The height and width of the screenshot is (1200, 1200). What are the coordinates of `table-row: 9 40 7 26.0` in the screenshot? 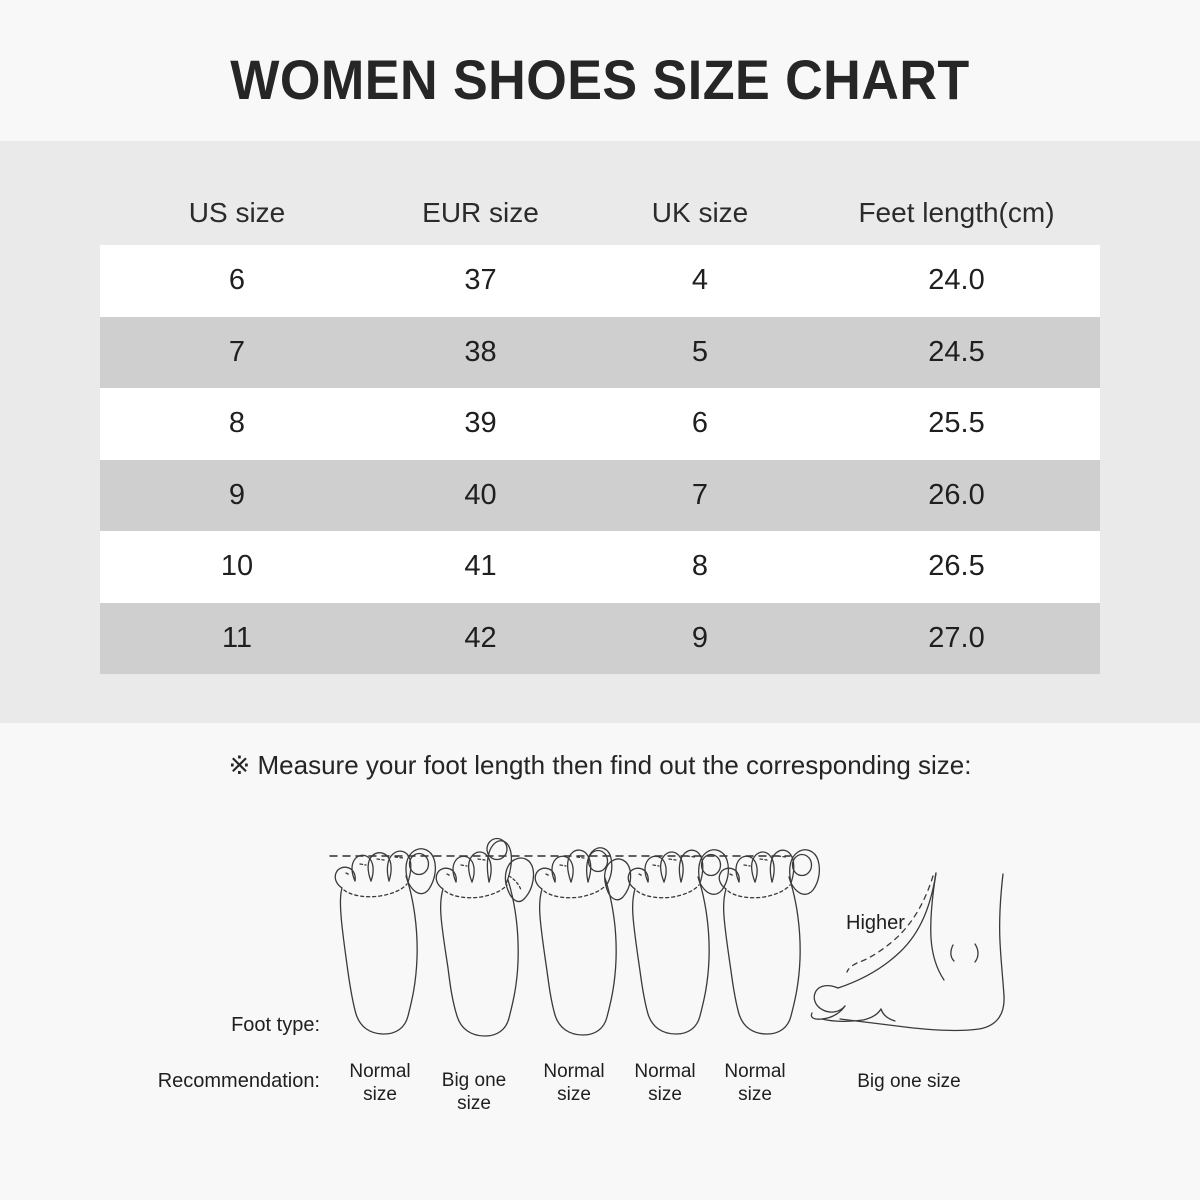 It's located at (600, 495).